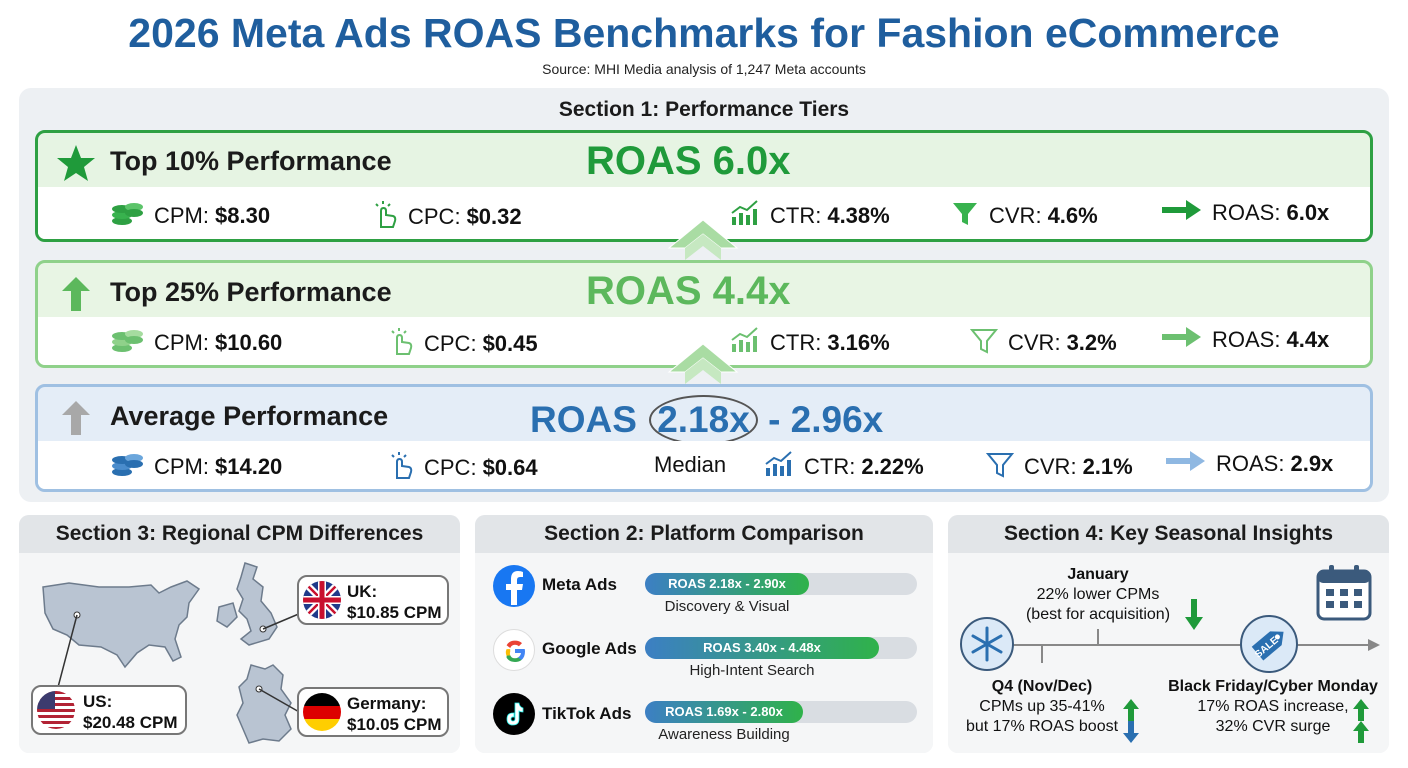 This screenshot has width=1408, height=768. Describe the element at coordinates (1024, 216) in the screenshot. I see `metric-cvr: CVR: 4.6%` at that location.